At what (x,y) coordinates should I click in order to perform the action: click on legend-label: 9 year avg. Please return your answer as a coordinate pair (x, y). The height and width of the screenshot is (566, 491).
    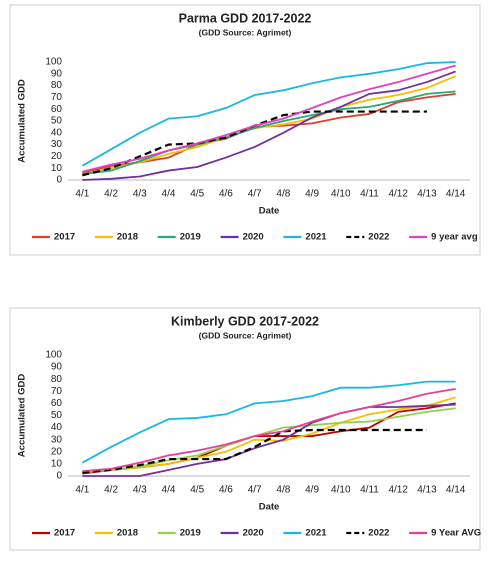
    Looking at the image, I should click on (454, 237).